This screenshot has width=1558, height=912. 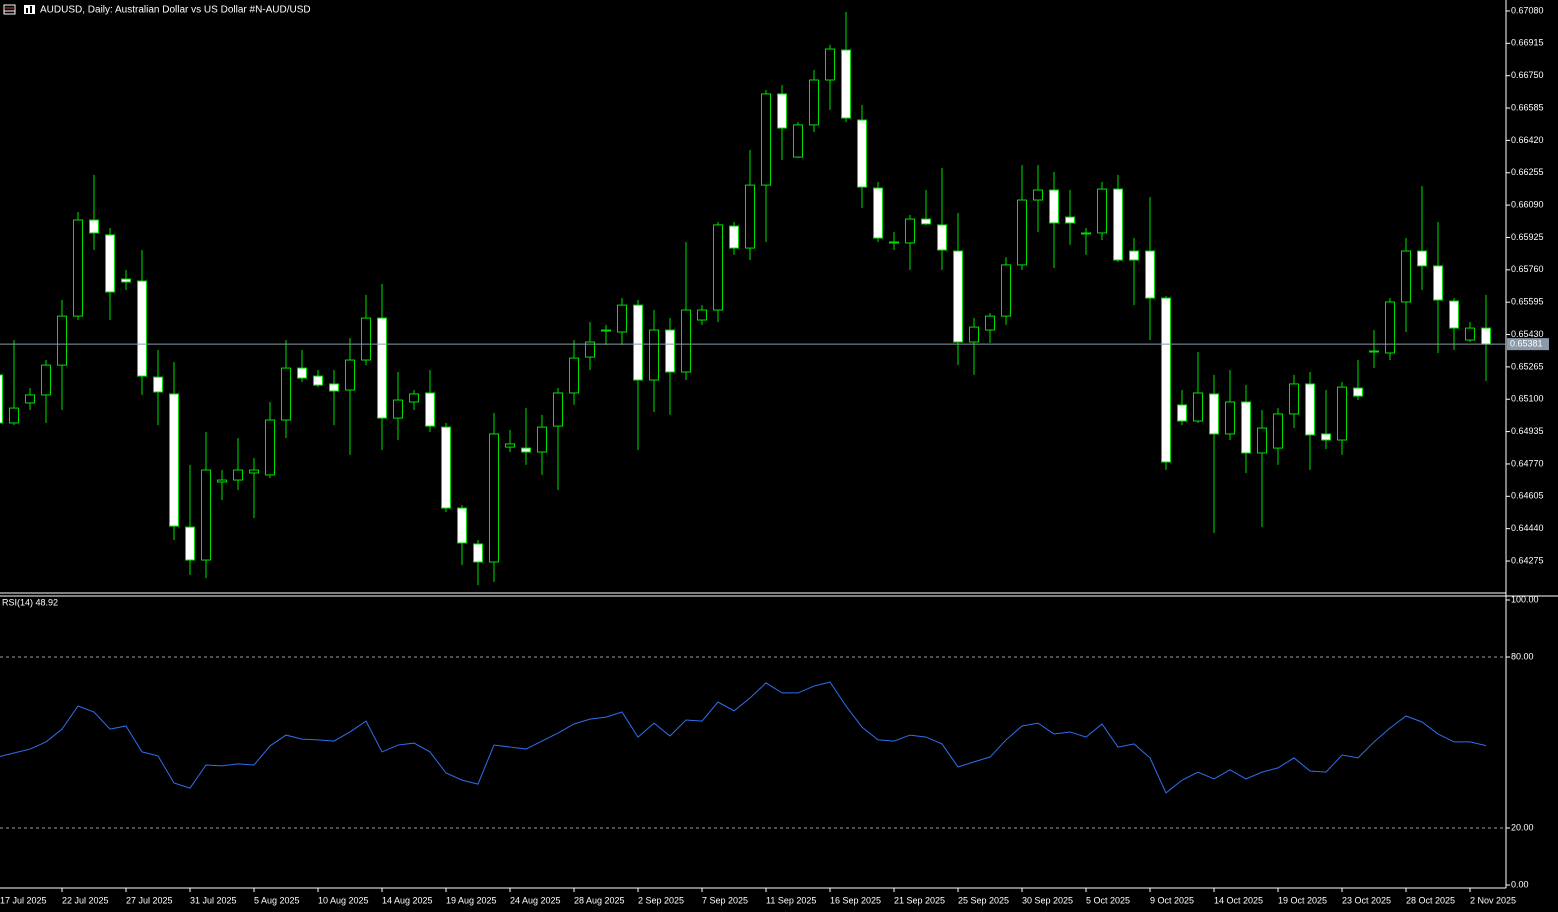 What do you see at coordinates (149, 900) in the screenshot?
I see `x-tick-label: 27 Jul 2025` at bounding box center [149, 900].